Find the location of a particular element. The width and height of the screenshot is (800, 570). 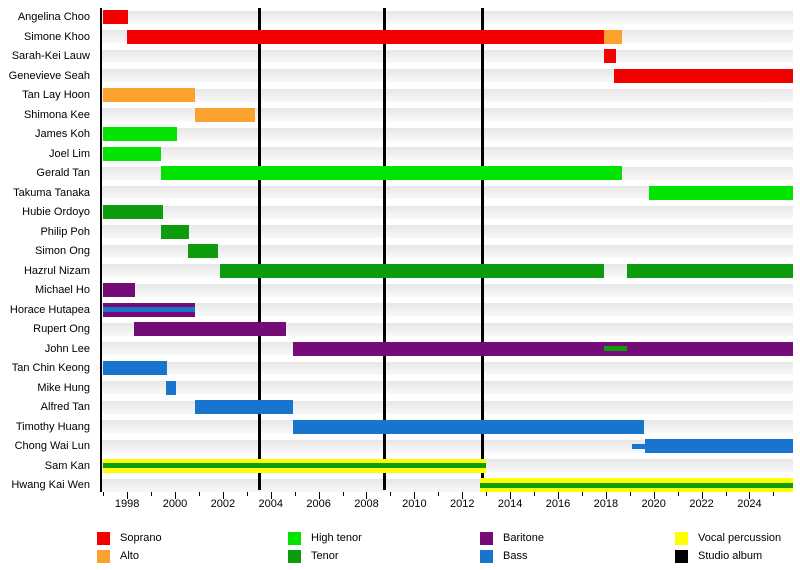

legend-item-high-tenor: High tenor is located at coordinates (325, 538).